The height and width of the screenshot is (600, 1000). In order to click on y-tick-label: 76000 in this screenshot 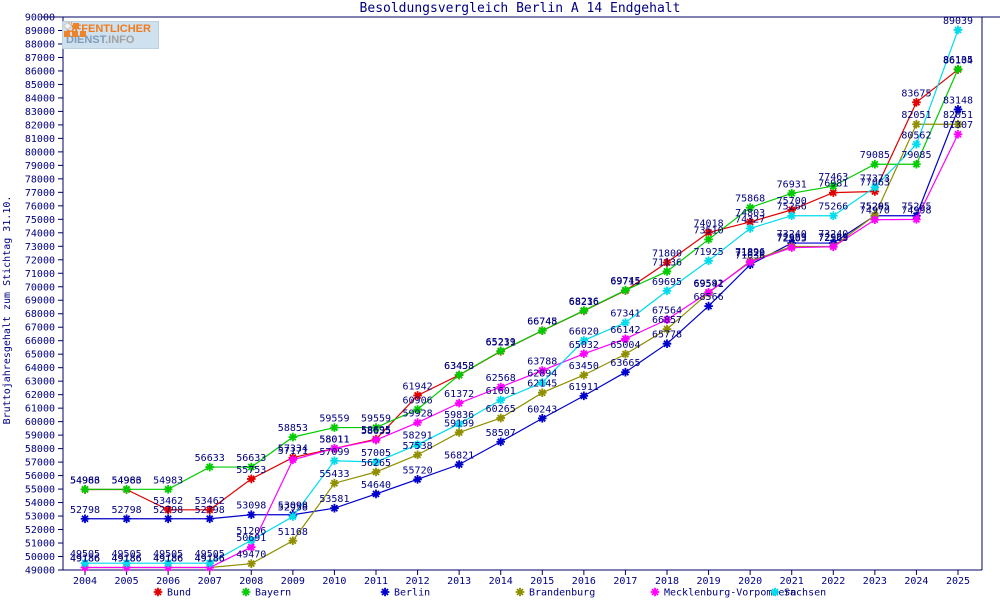, I will do `click(40, 206)`.